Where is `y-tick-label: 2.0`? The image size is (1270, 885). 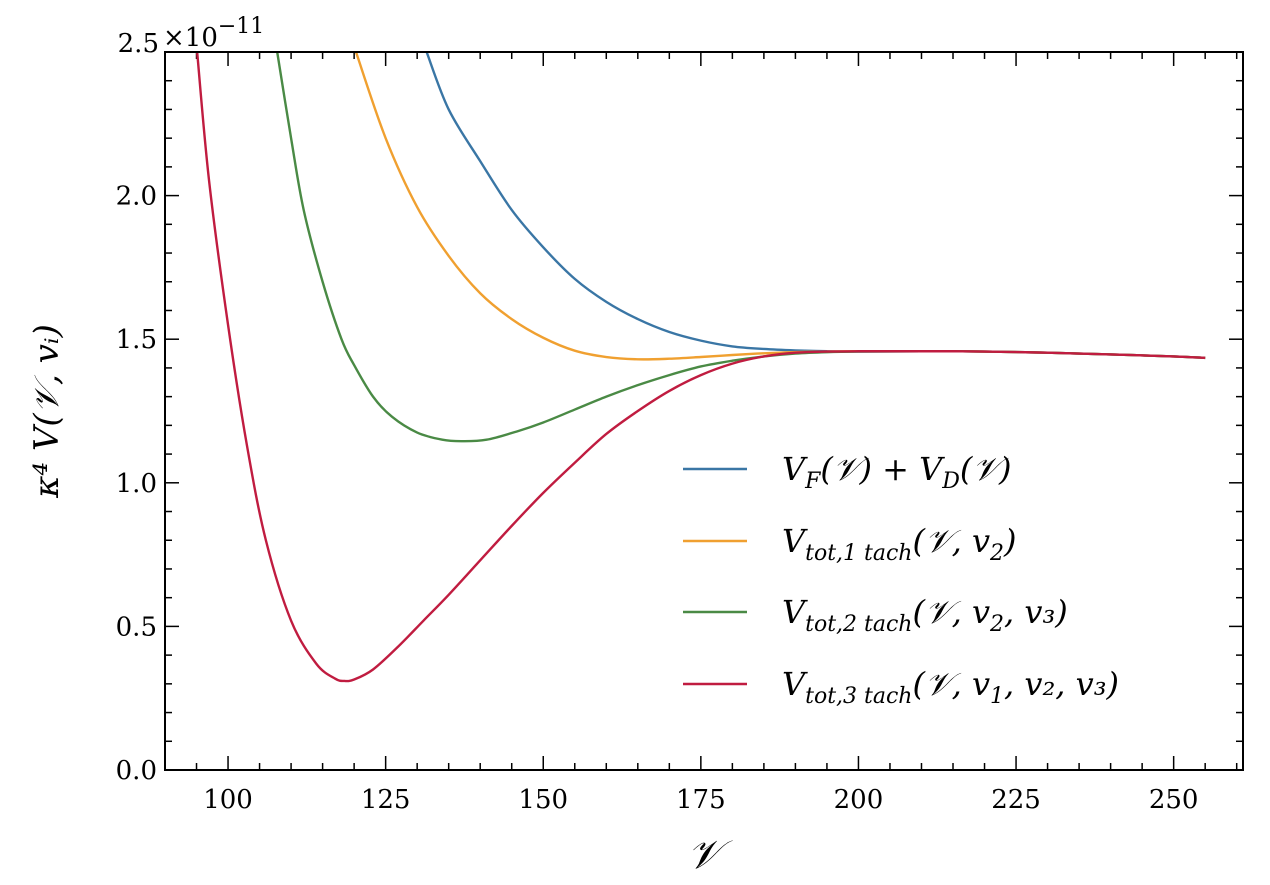
y-tick-label: 2.0 is located at coordinates (136, 197).